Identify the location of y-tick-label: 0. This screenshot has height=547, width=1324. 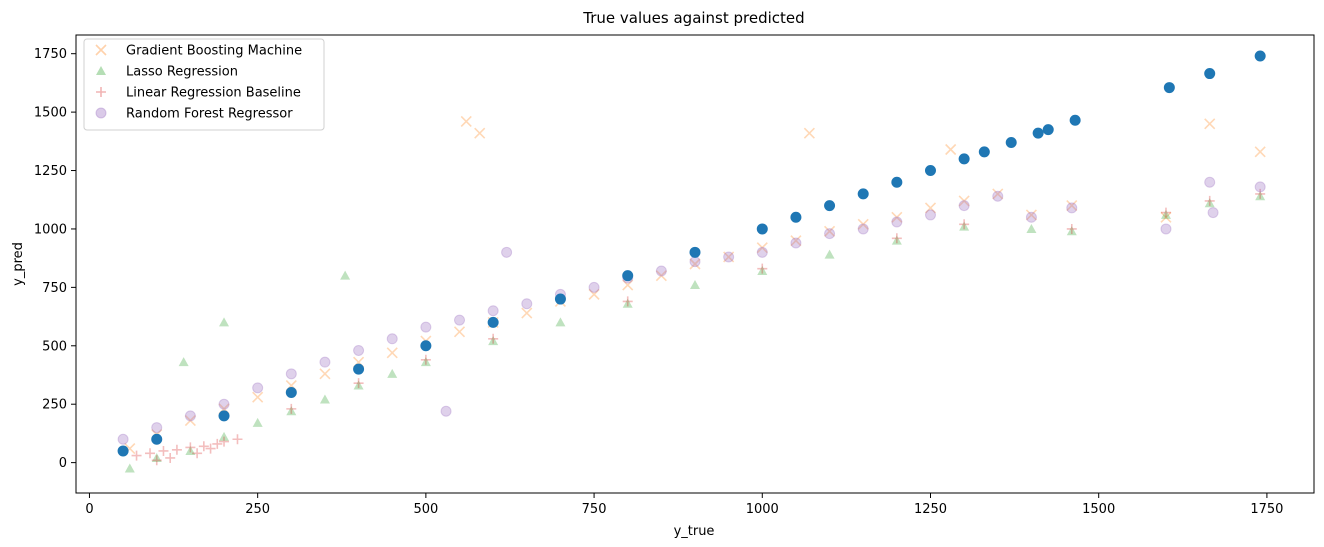
(63, 463).